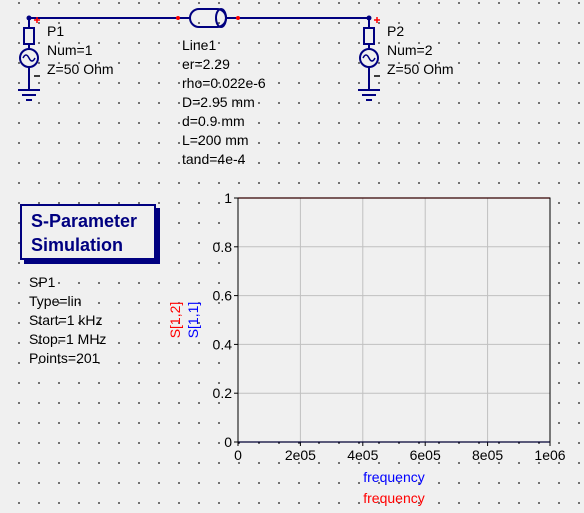  I want to click on y-tick-label: 0.6, so click(223, 296).